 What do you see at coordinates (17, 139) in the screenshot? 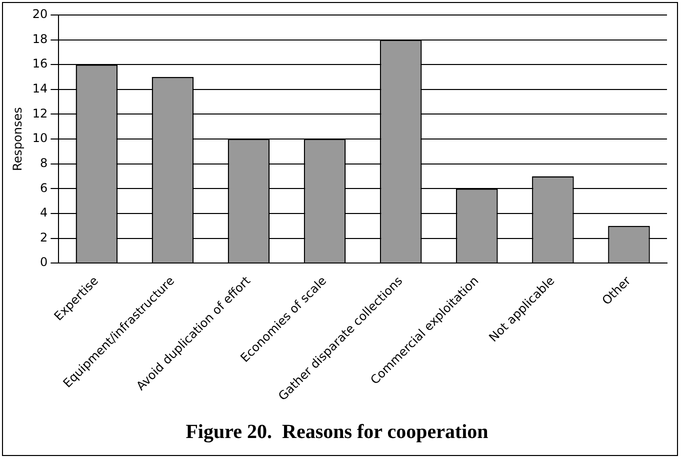
I see `y-axis-title: Responses` at bounding box center [17, 139].